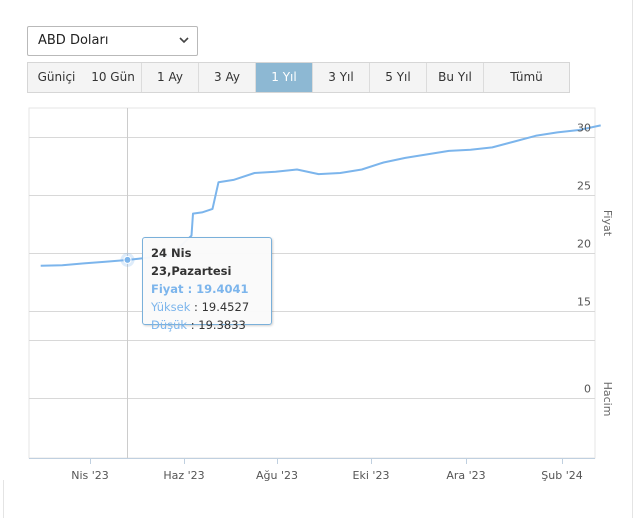 This screenshot has height=518, width=638. What do you see at coordinates (227, 77) in the screenshot?
I see `range-button-3-months: 3 Ay` at bounding box center [227, 77].